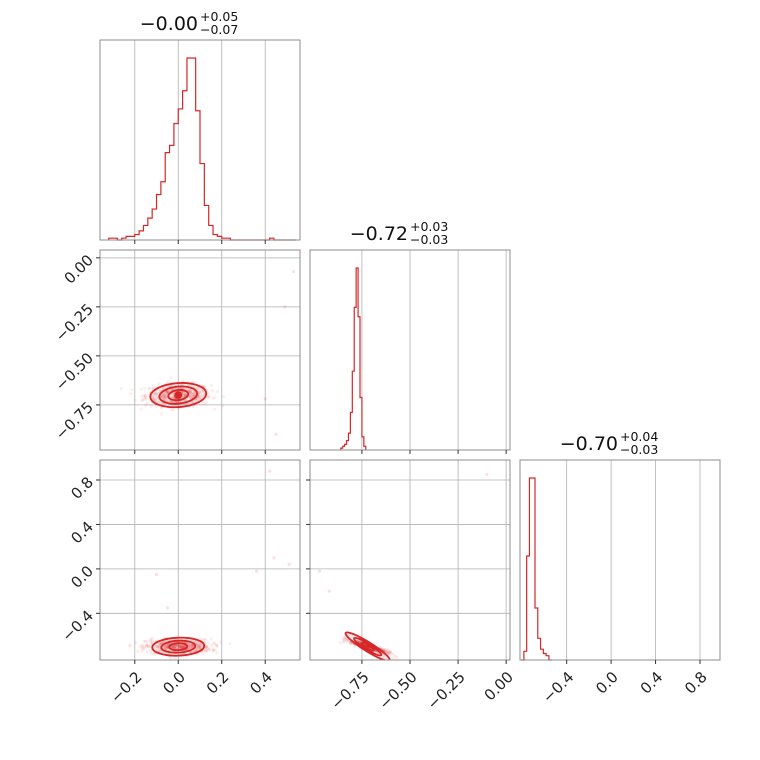 The width and height of the screenshot is (760, 760). What do you see at coordinates (169, 24) in the screenshot?
I see `panel-title-0: −0.00` at bounding box center [169, 24].